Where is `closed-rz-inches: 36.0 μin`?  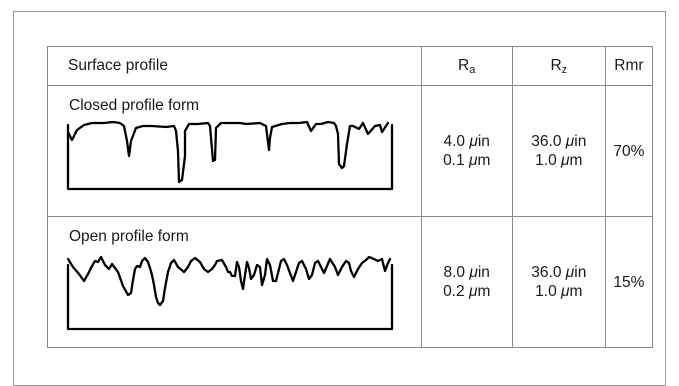 closed-rz-inches: 36.0 μin is located at coordinates (559, 141).